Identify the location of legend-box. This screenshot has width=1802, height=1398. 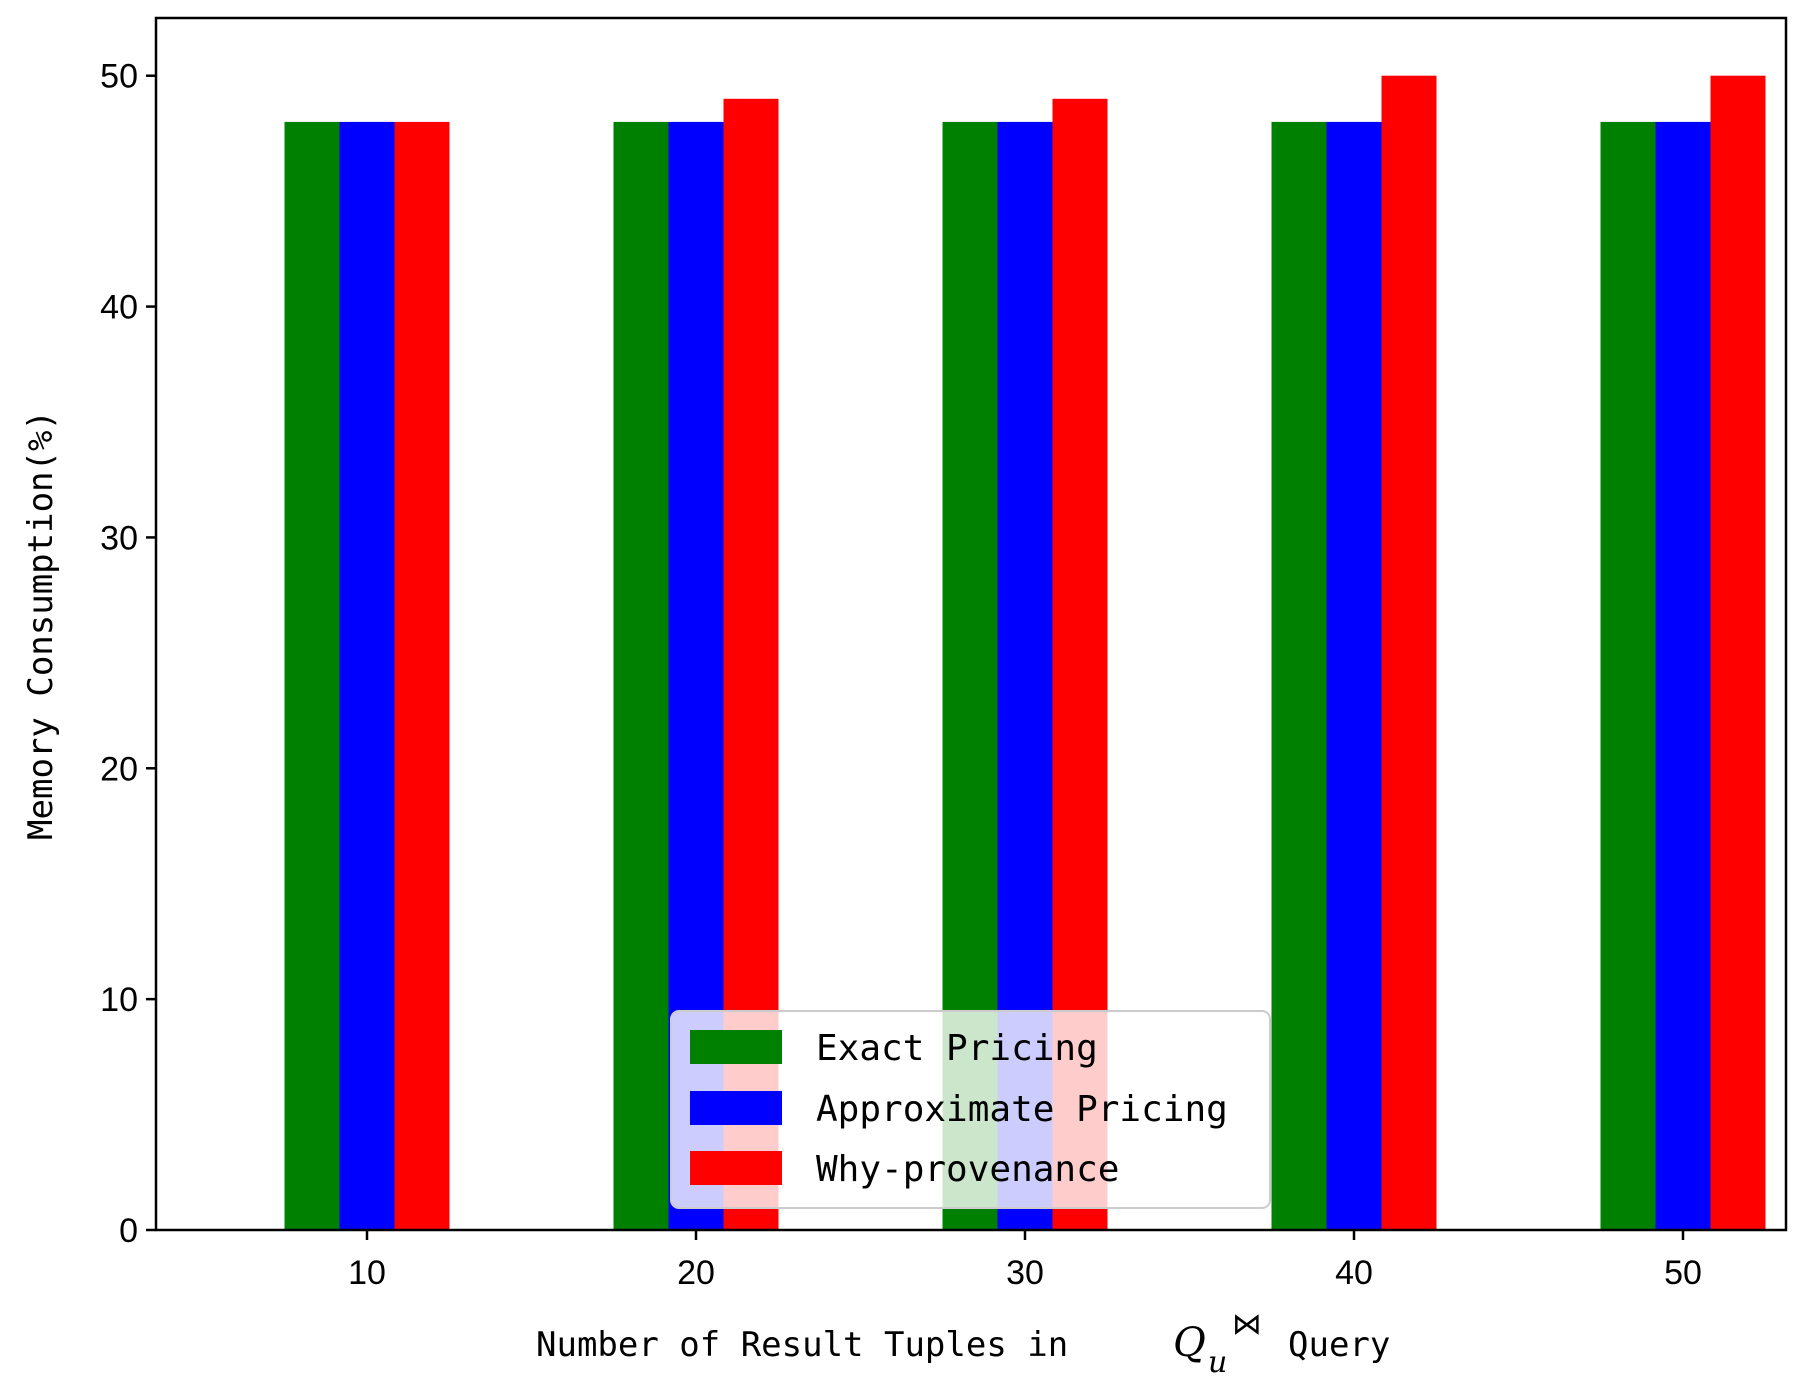
(970, 1109).